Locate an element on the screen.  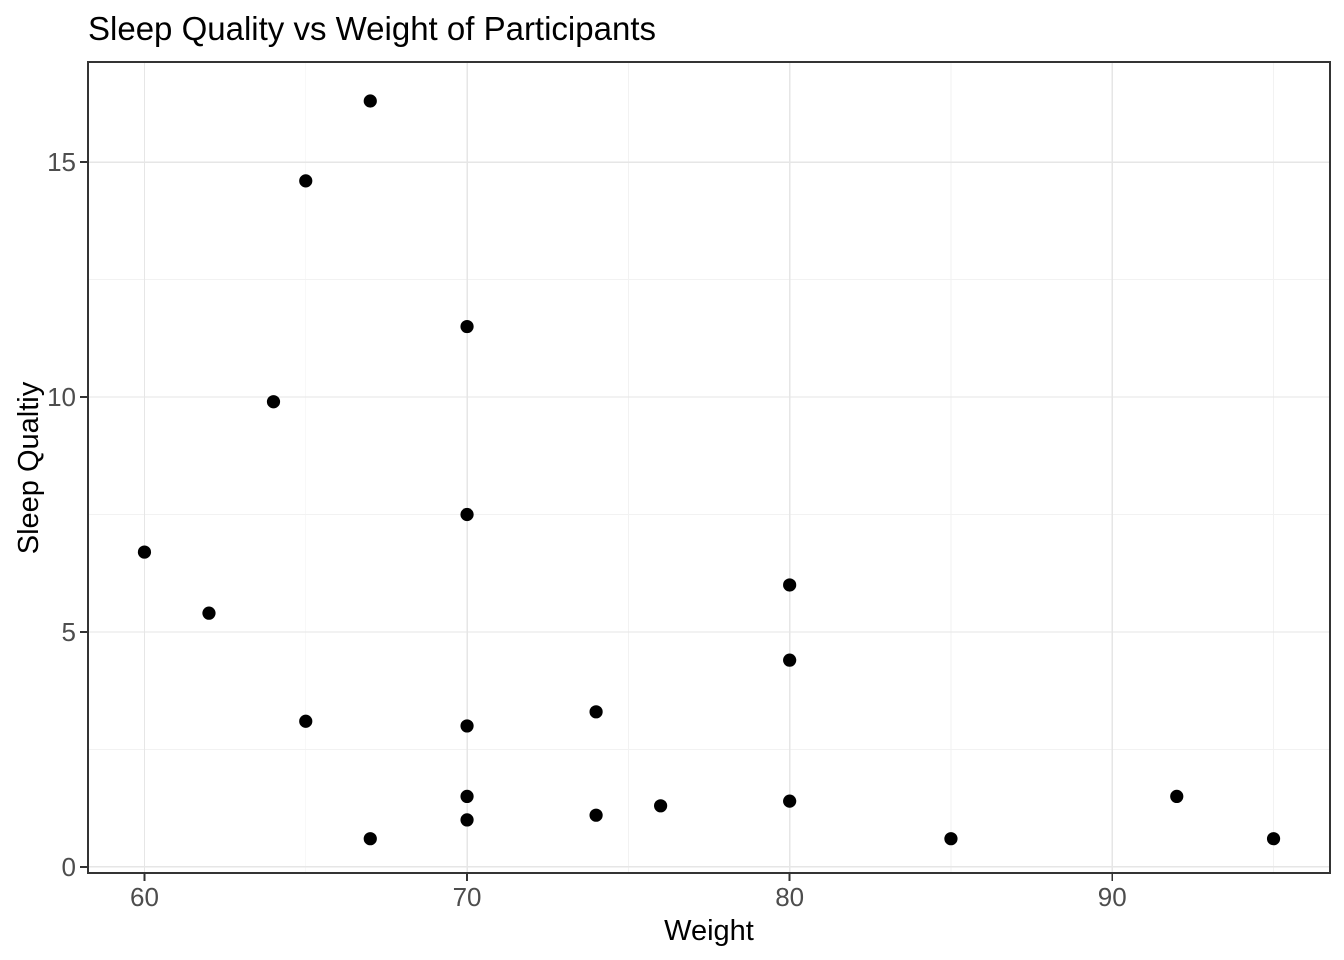
y-tick-label: 0 is located at coordinates (69, 867).